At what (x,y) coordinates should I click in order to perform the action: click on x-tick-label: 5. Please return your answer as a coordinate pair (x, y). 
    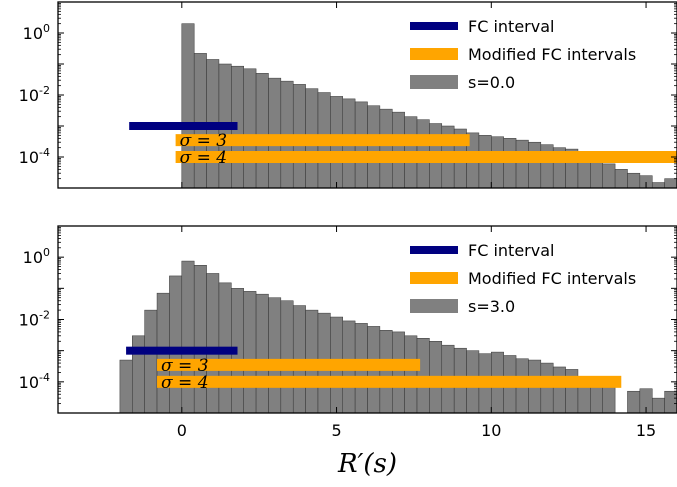
    Looking at the image, I should click on (336, 430).